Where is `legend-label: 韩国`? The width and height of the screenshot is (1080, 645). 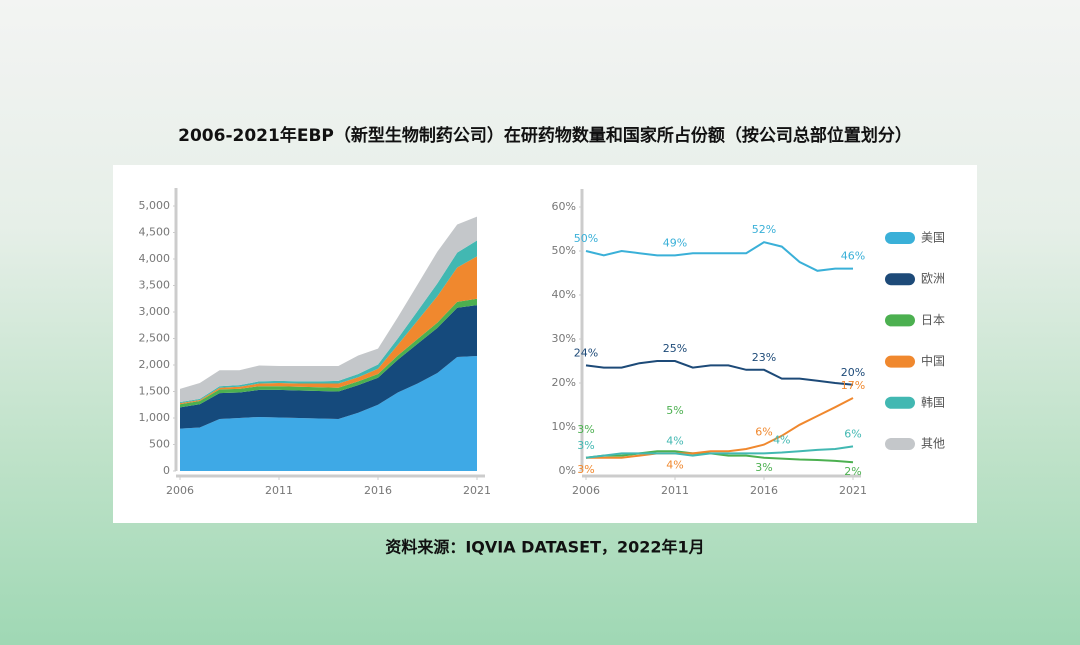
legend-label: 韩国 is located at coordinates (933, 401).